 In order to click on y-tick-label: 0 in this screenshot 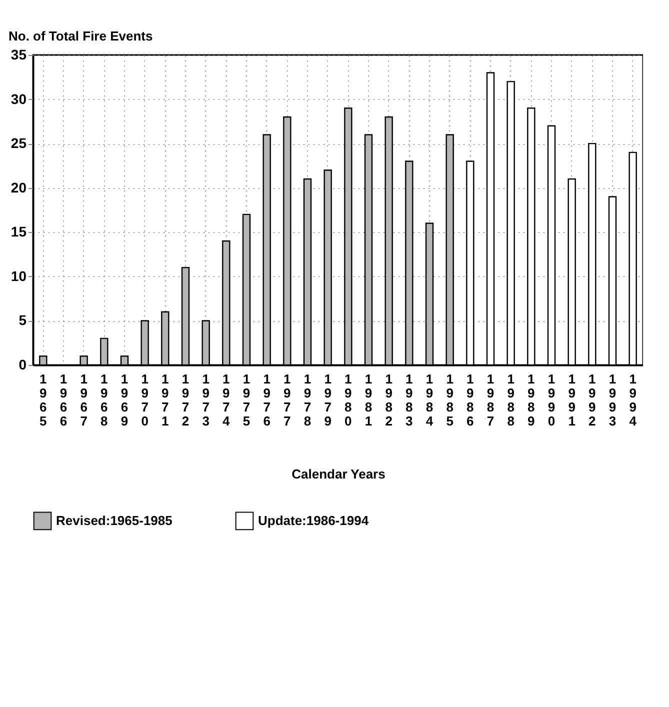, I will do `click(22, 364)`.